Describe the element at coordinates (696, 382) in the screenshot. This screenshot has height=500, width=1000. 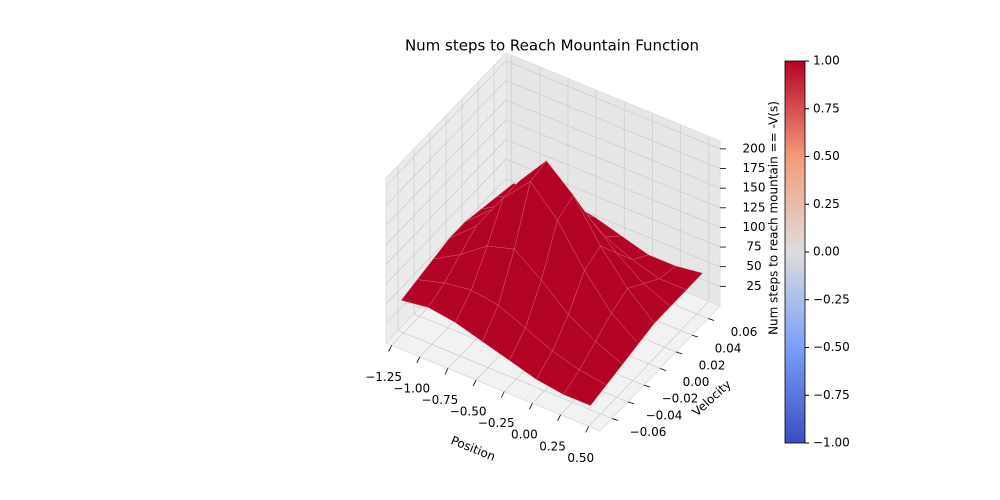
I see `y-tick-label: 0.00` at that location.